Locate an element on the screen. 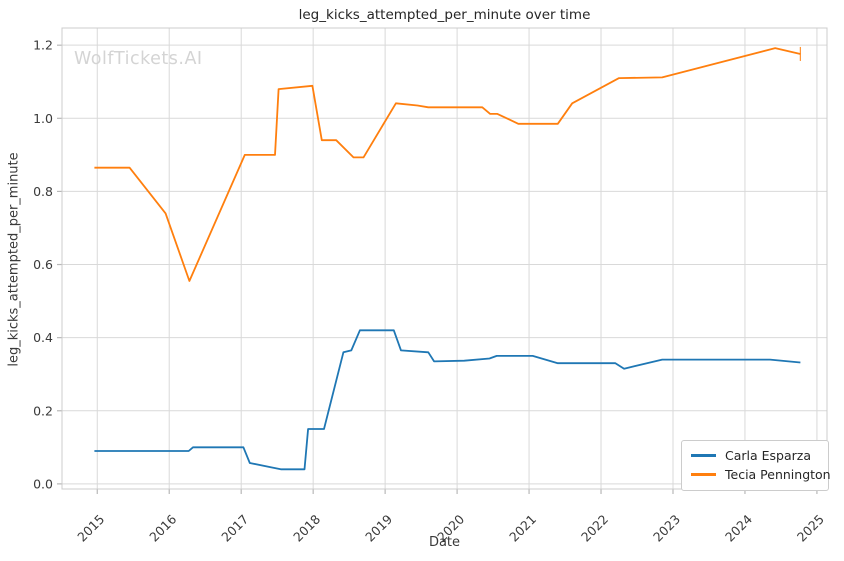 Image resolution: width=844 pixels, height=561 pixels. y-tick-label: 0.6 is located at coordinates (43, 264).